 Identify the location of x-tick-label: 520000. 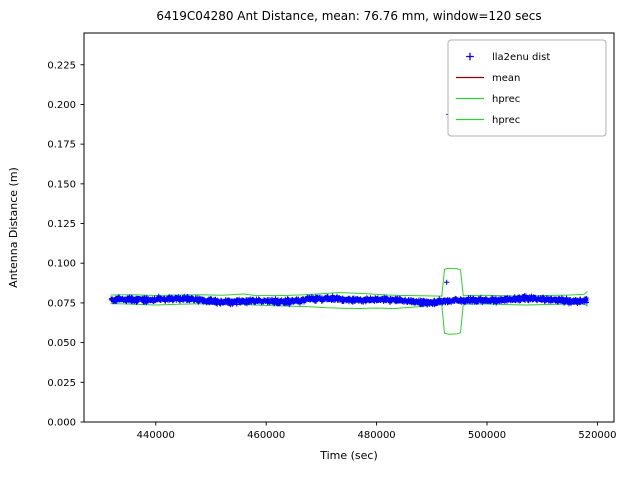
(597, 435).